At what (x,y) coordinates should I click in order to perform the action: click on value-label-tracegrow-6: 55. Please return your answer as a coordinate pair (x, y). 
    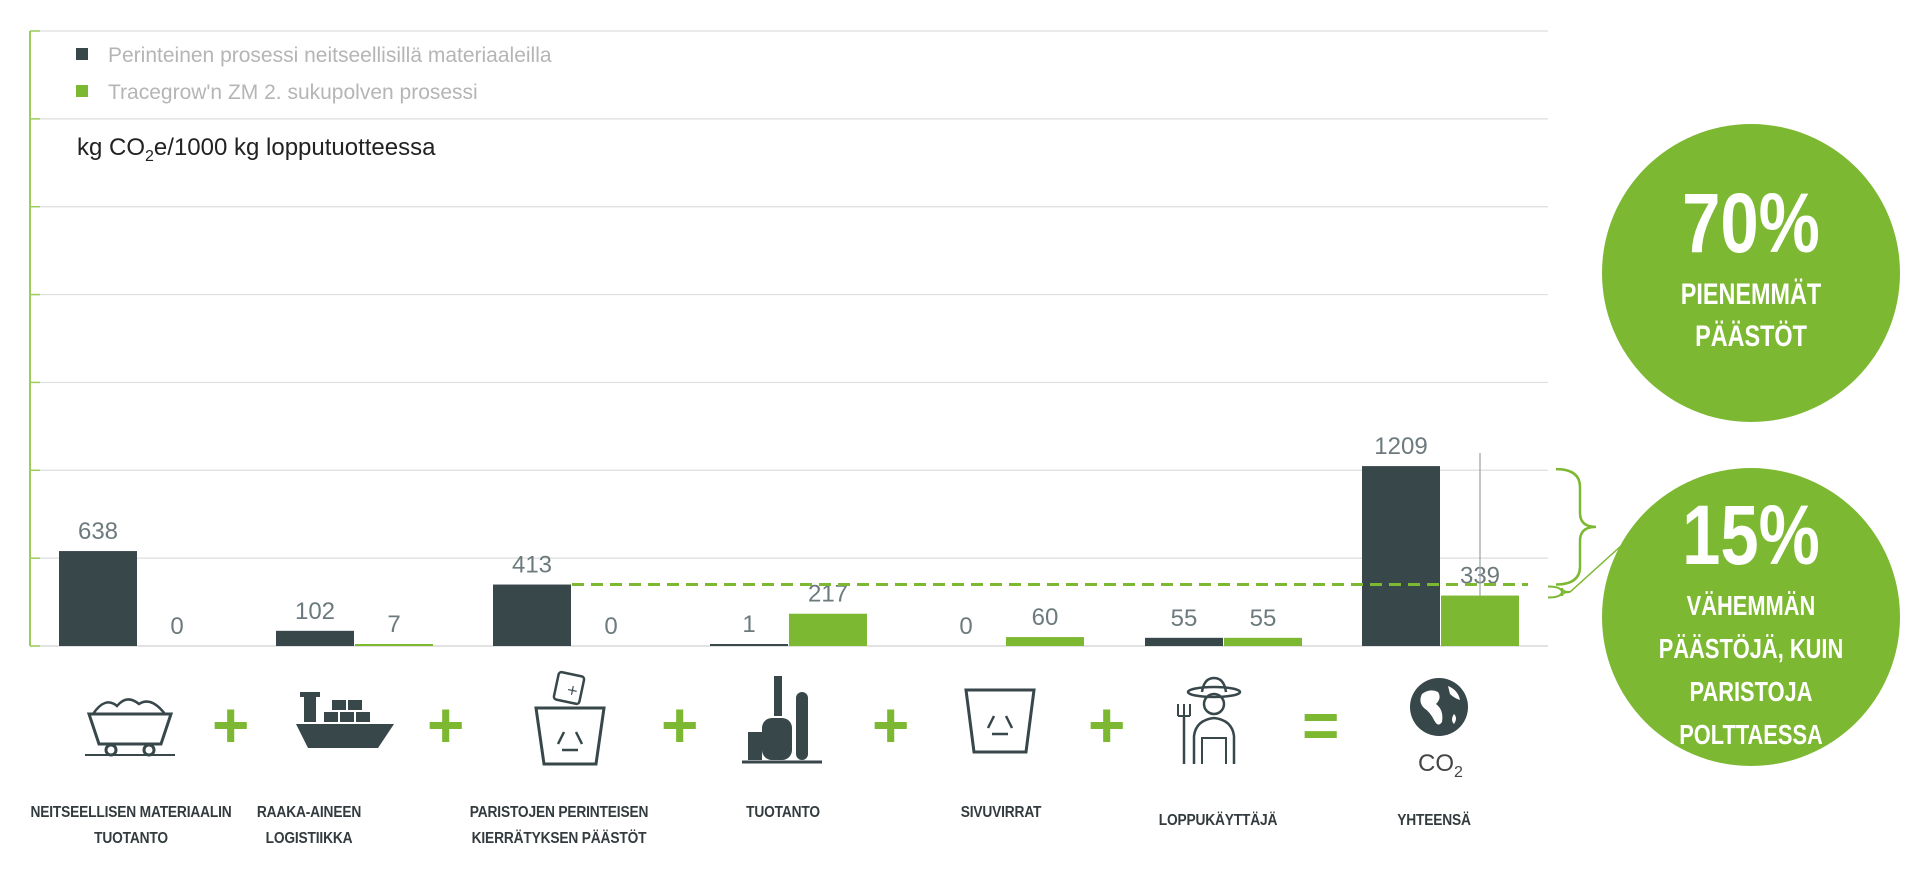
    Looking at the image, I should click on (1263, 618).